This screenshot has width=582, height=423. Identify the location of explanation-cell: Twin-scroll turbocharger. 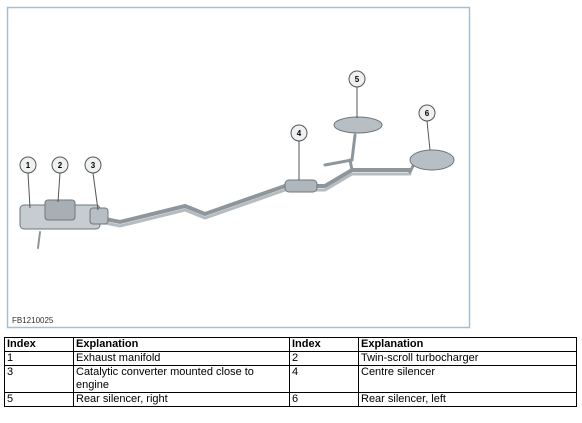
(467, 358).